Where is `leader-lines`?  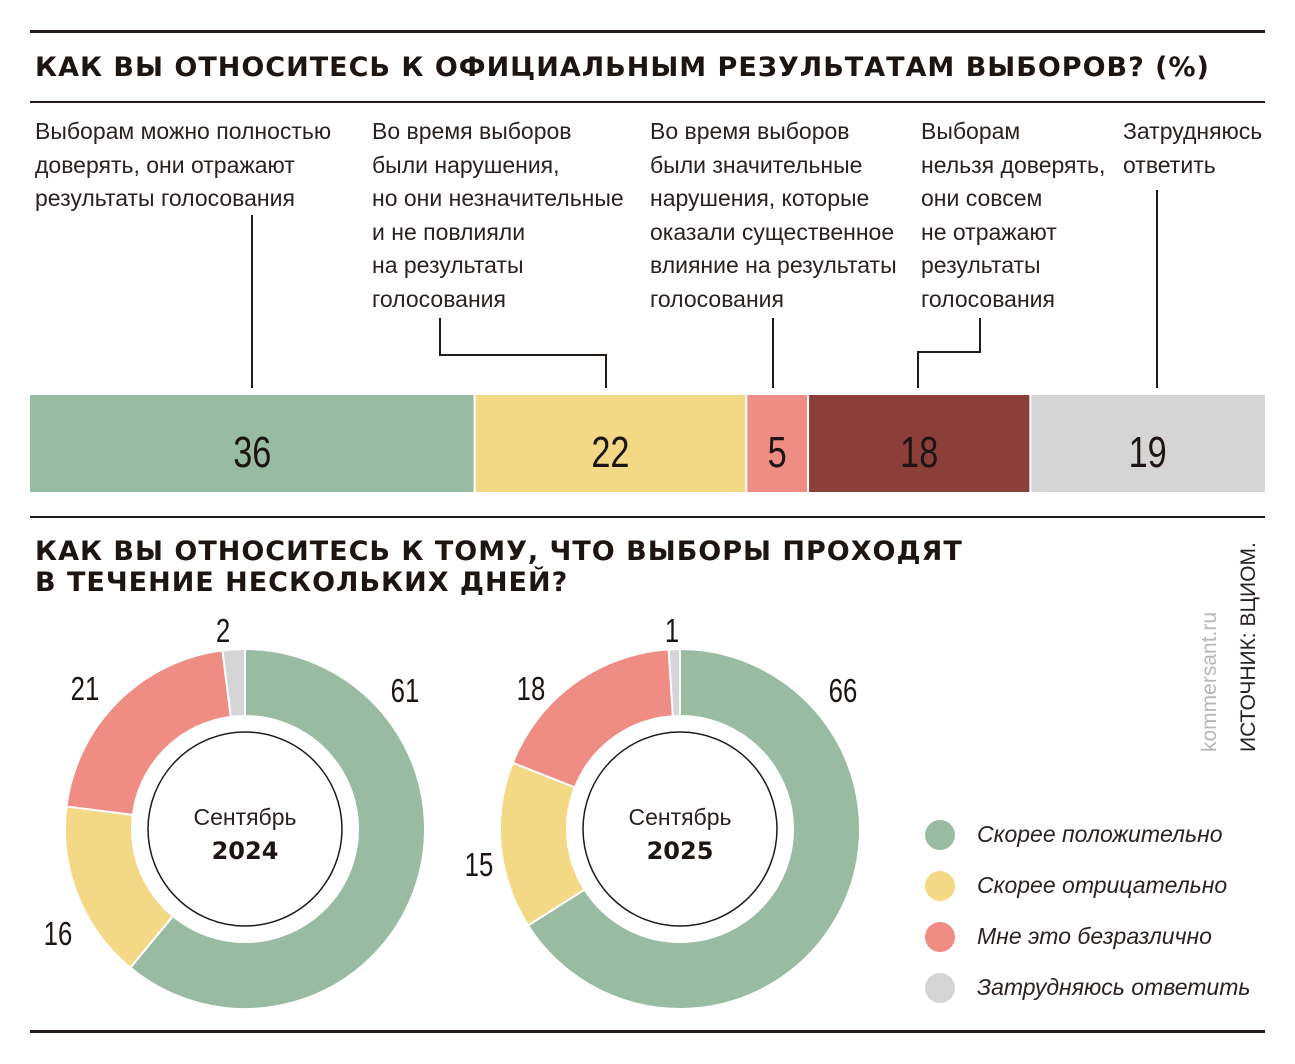
leader-lines is located at coordinates (704, 289).